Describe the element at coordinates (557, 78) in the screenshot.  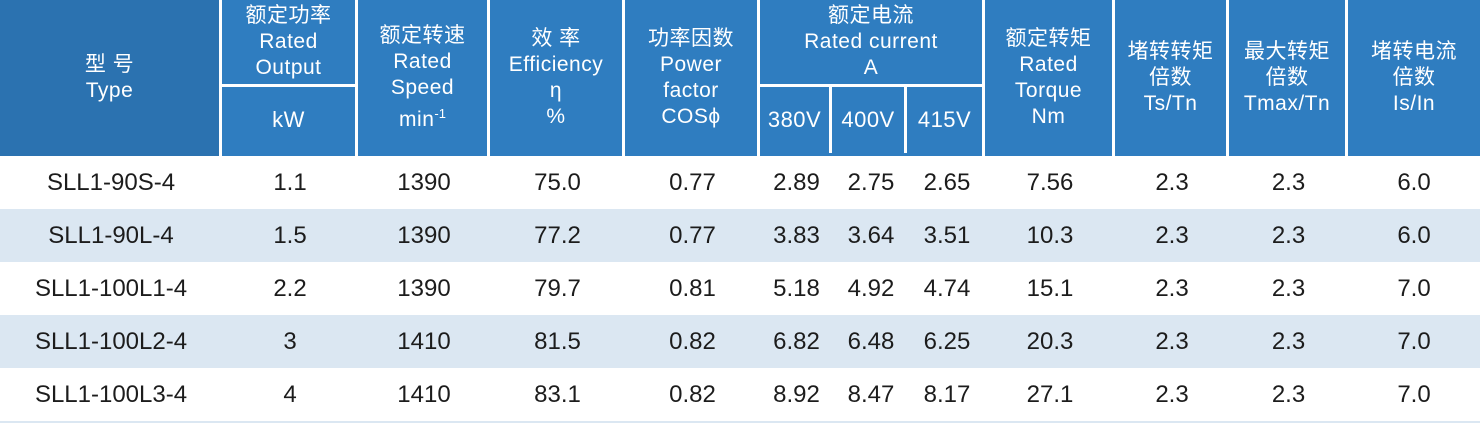
I see `col-header-efficiency: 效 率 Efficiency η %` at that location.